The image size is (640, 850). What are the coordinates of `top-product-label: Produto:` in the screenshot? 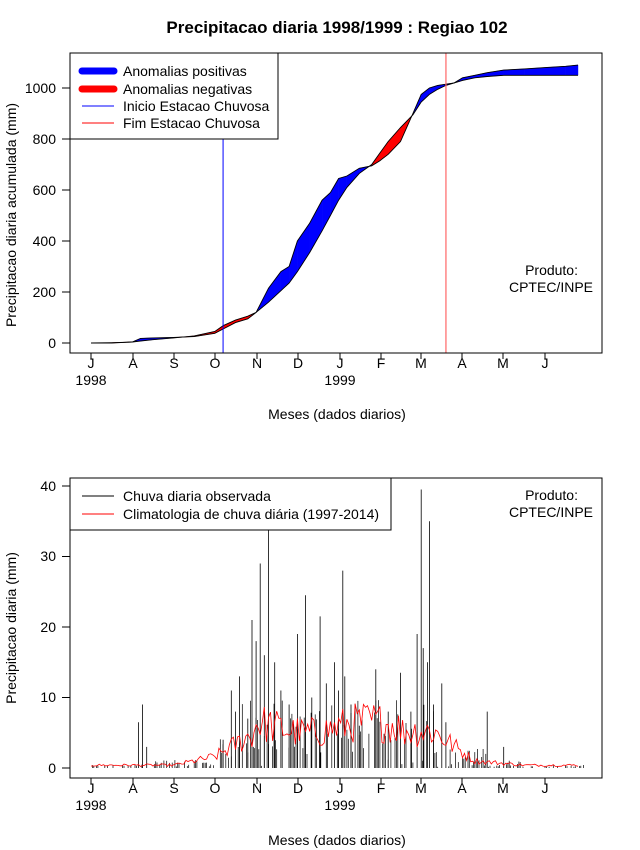 It's located at (551, 270).